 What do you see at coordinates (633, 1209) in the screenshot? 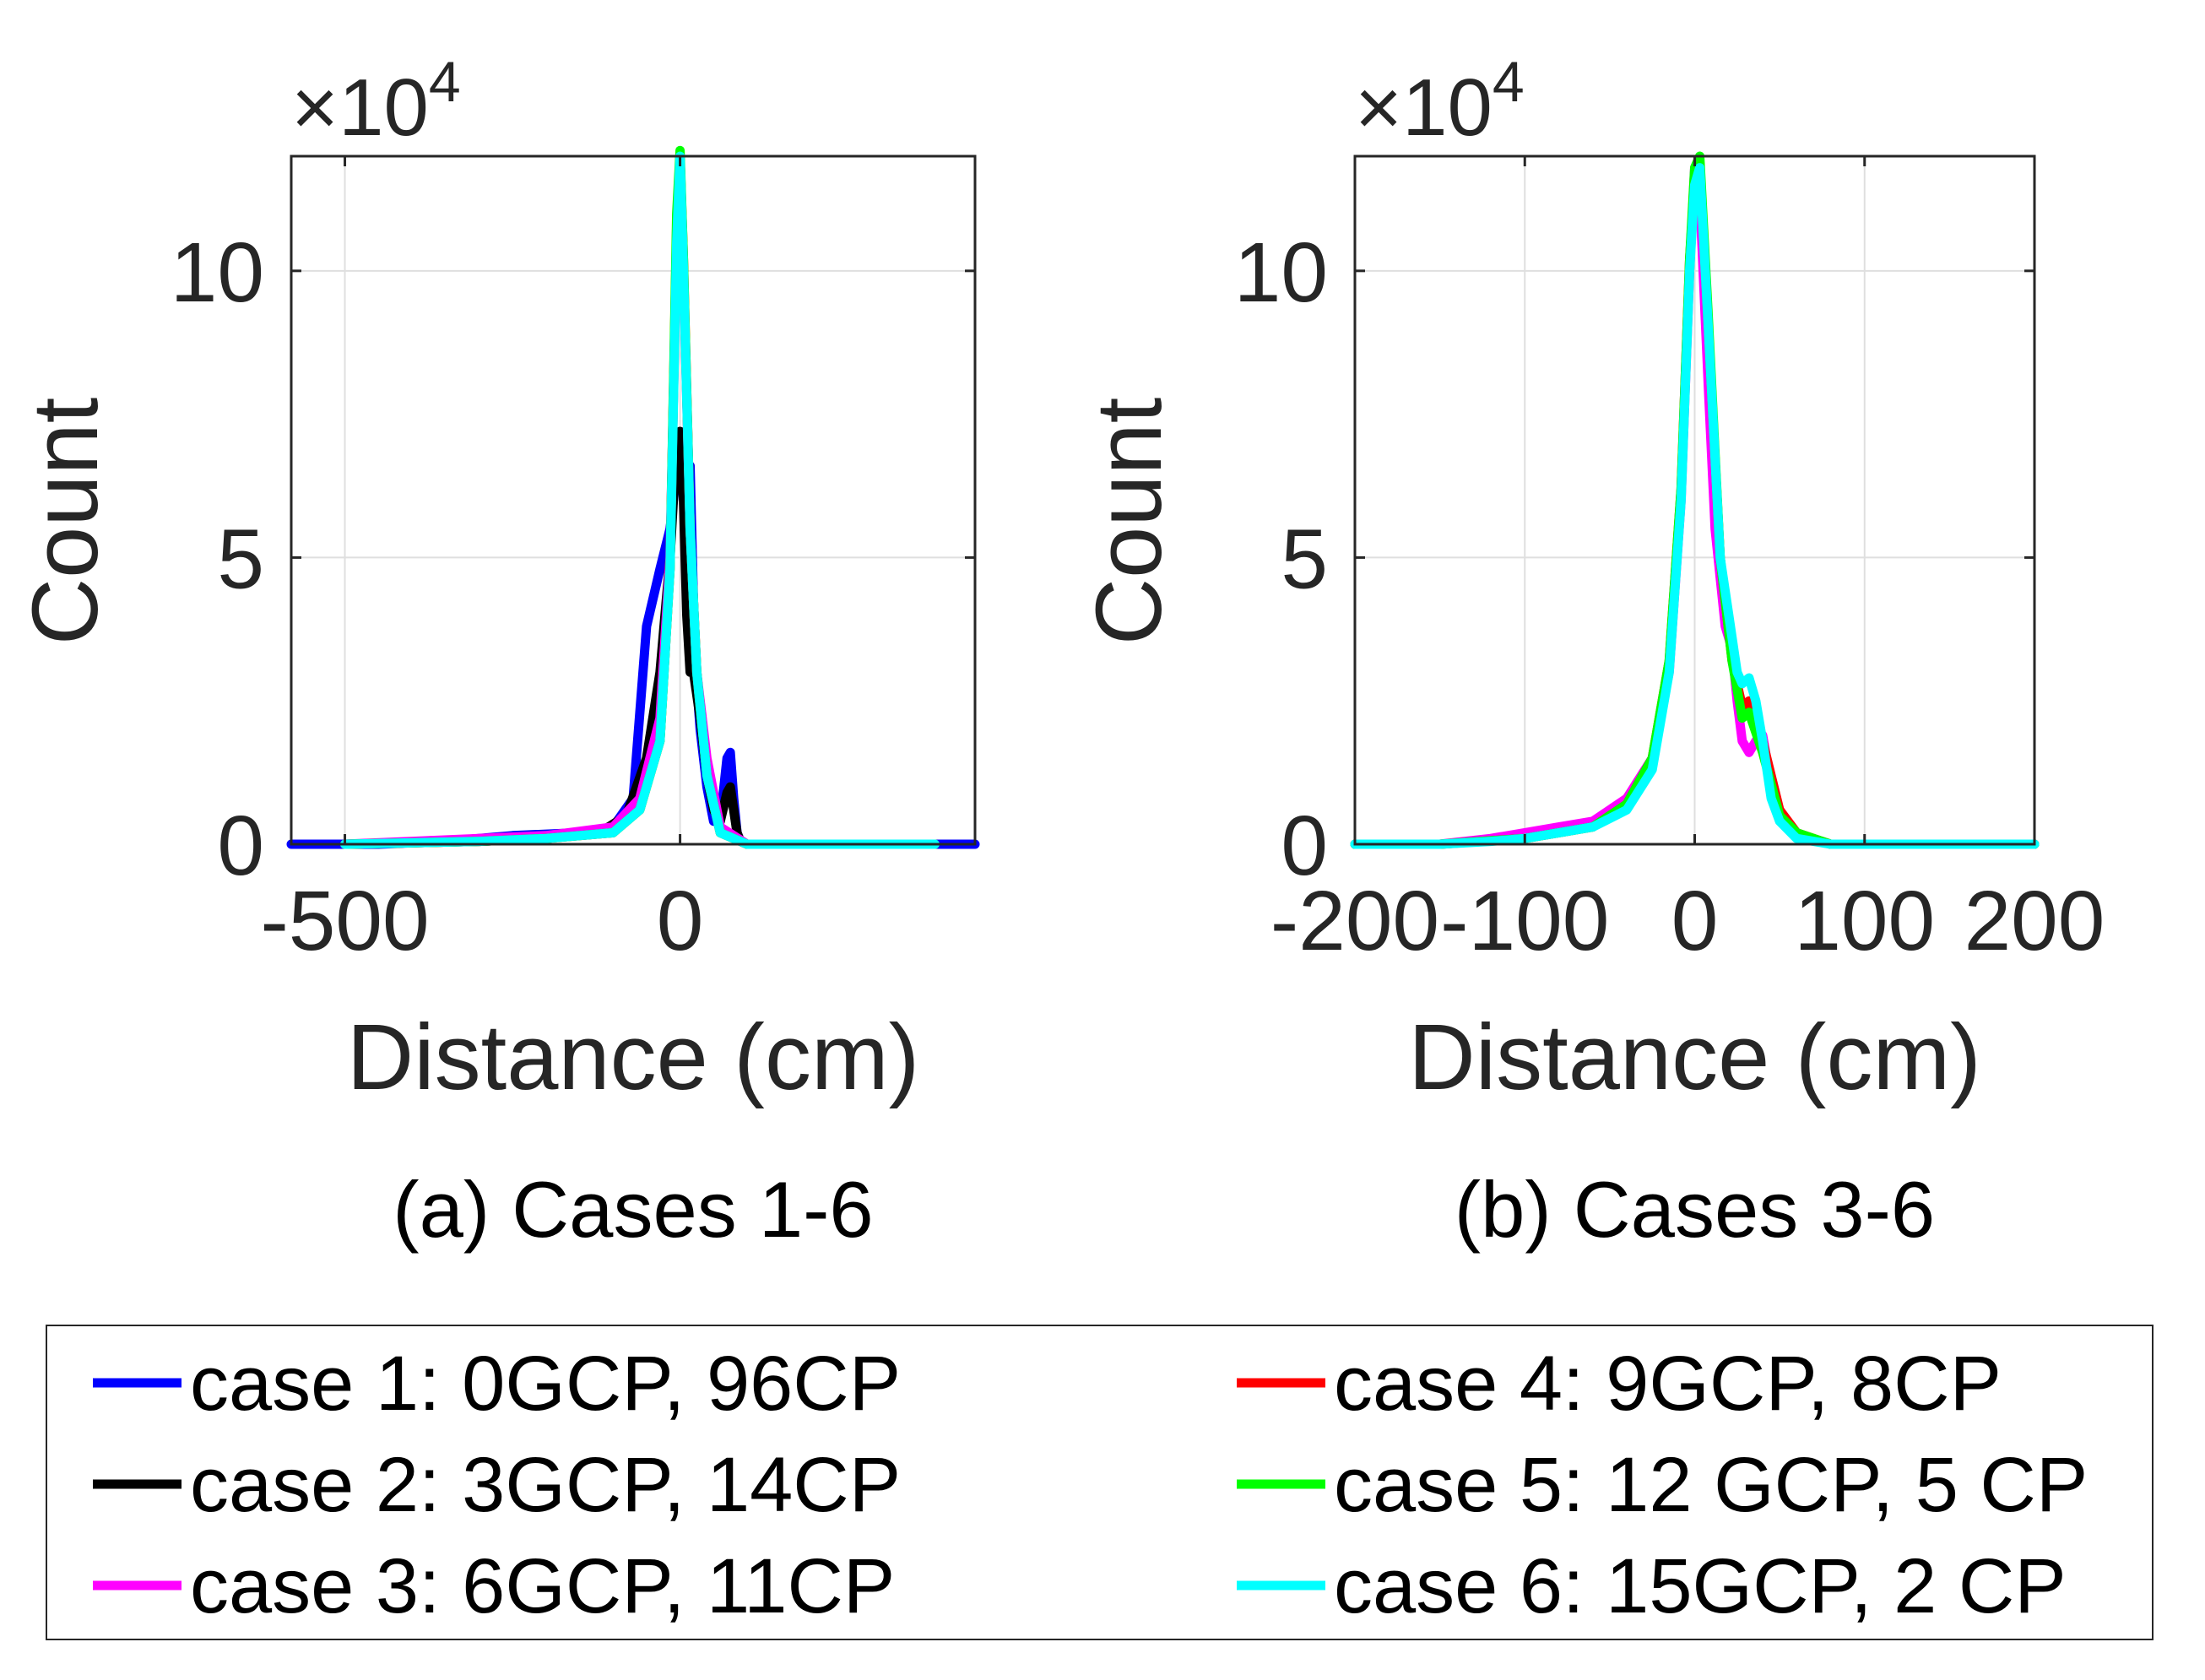
I see `panel-caption: (a) Cases 1-6` at bounding box center [633, 1209].